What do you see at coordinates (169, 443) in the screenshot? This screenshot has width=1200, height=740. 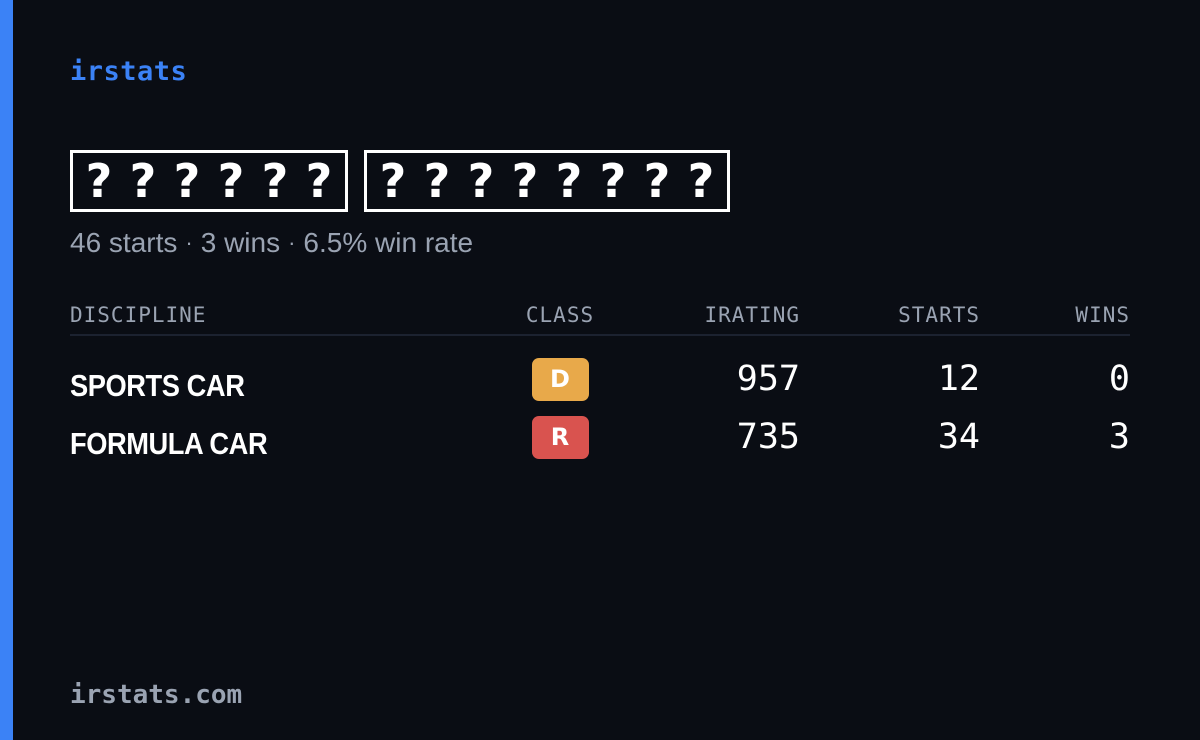 I see `discipline-name: FORMULA CAR` at bounding box center [169, 443].